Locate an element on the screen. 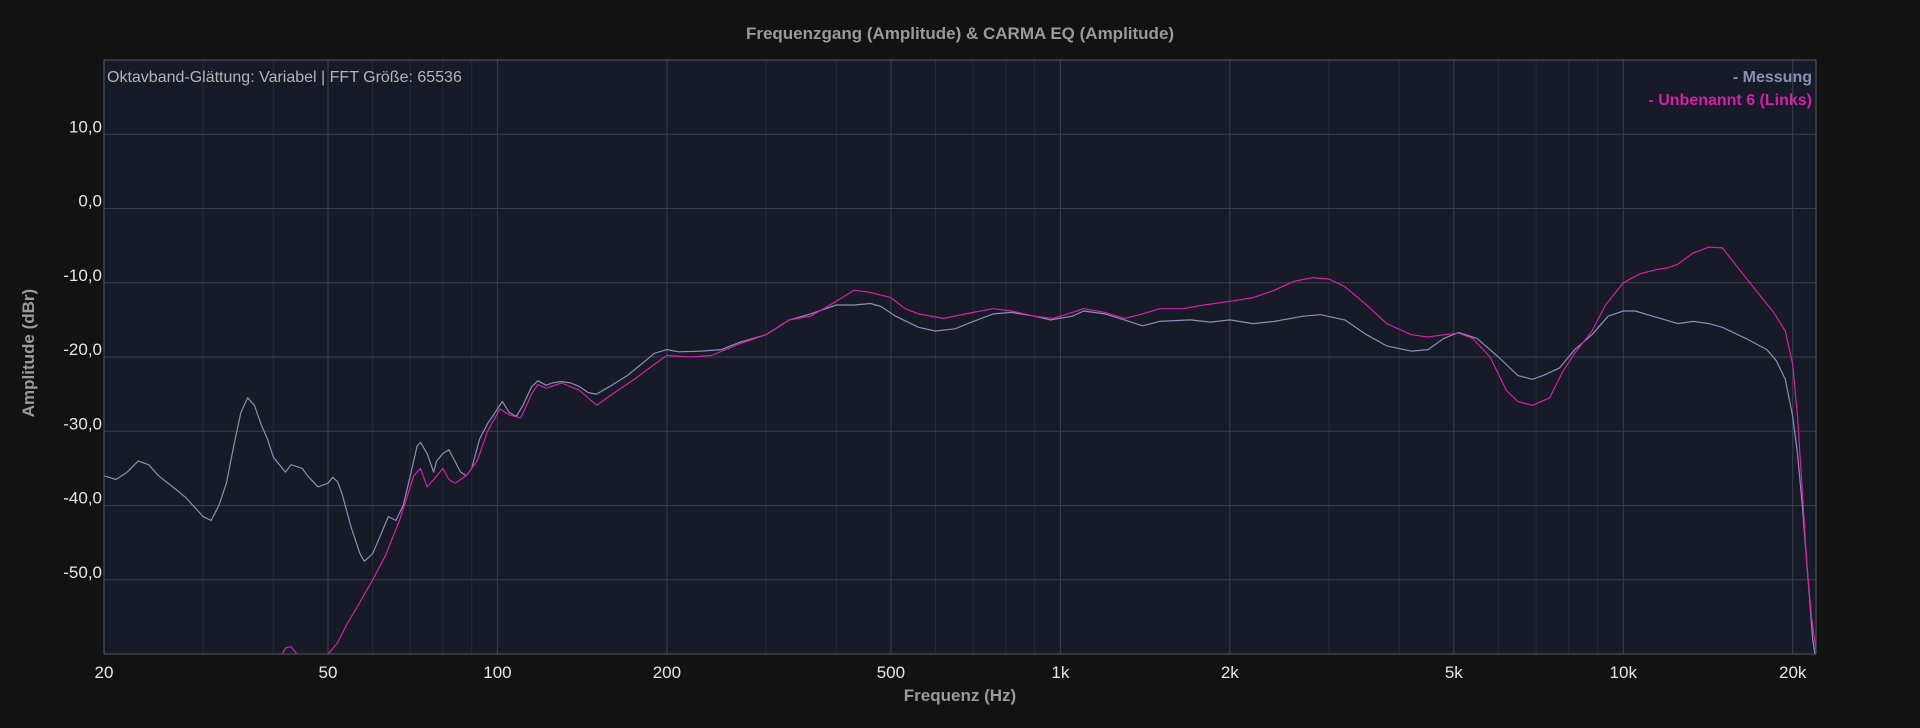 This screenshot has height=728, width=1920. x-tick-label: 5k is located at coordinates (1454, 672).